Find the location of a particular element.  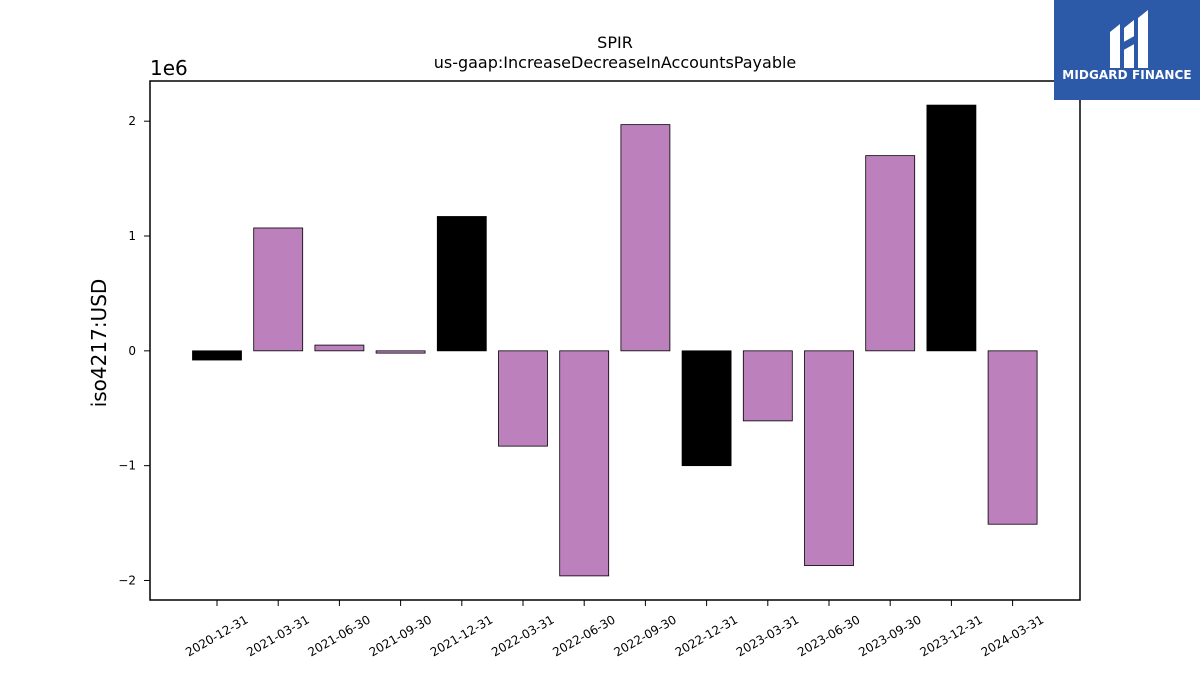

logo-mark-icon is located at coordinates (1129, 39).